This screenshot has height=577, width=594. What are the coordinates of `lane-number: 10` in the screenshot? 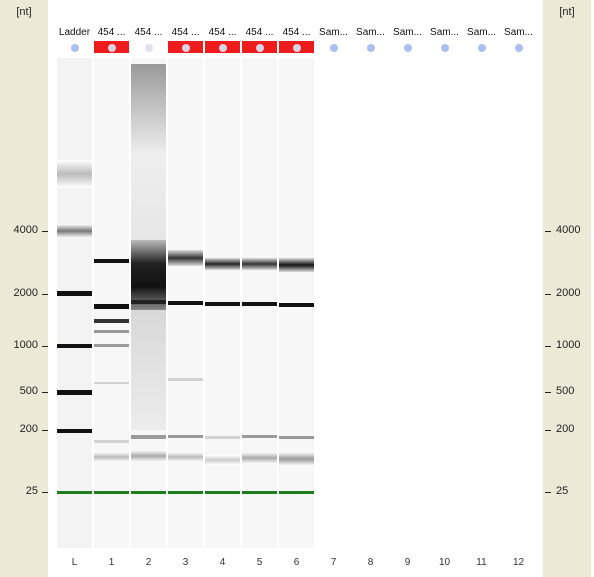 It's located at (444, 562).